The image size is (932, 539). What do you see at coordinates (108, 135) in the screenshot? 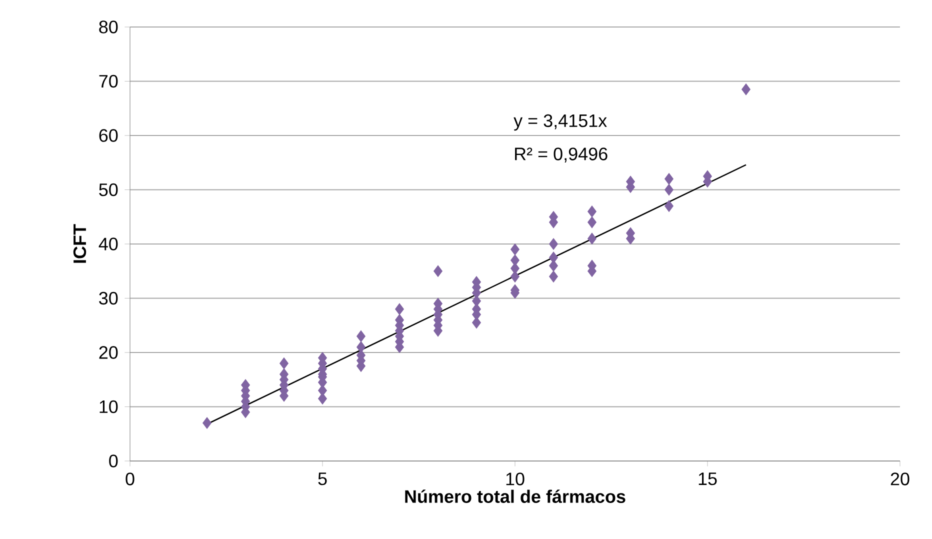
I see `y-tick-label: 60` at bounding box center [108, 135].